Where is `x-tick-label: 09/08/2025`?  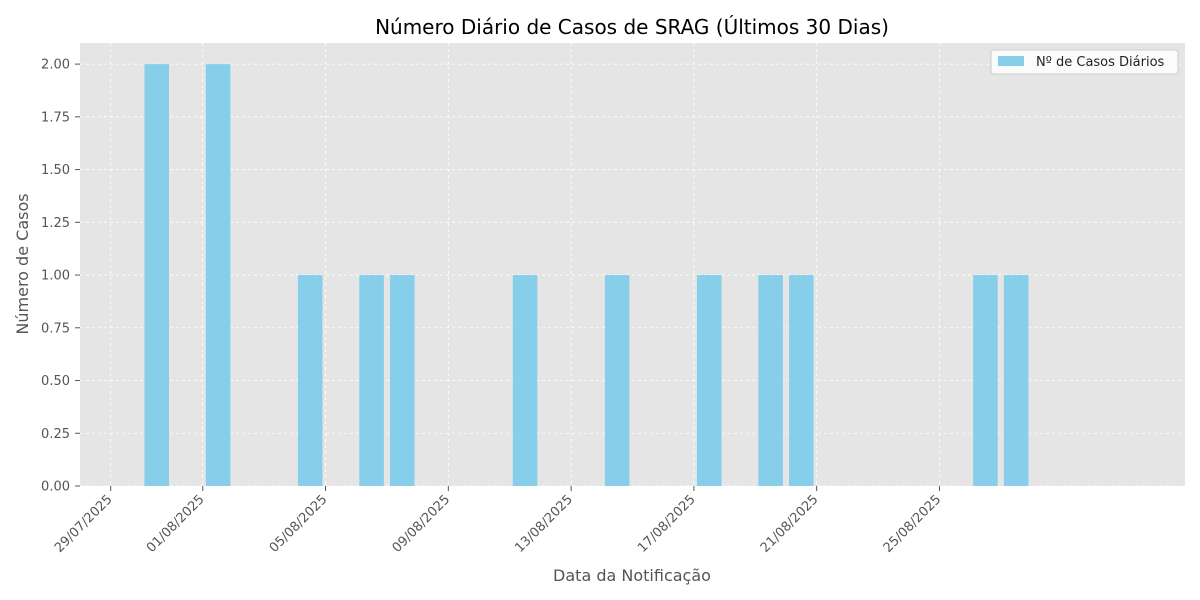 x-tick-label: 09/08/2025 is located at coordinates (422, 524).